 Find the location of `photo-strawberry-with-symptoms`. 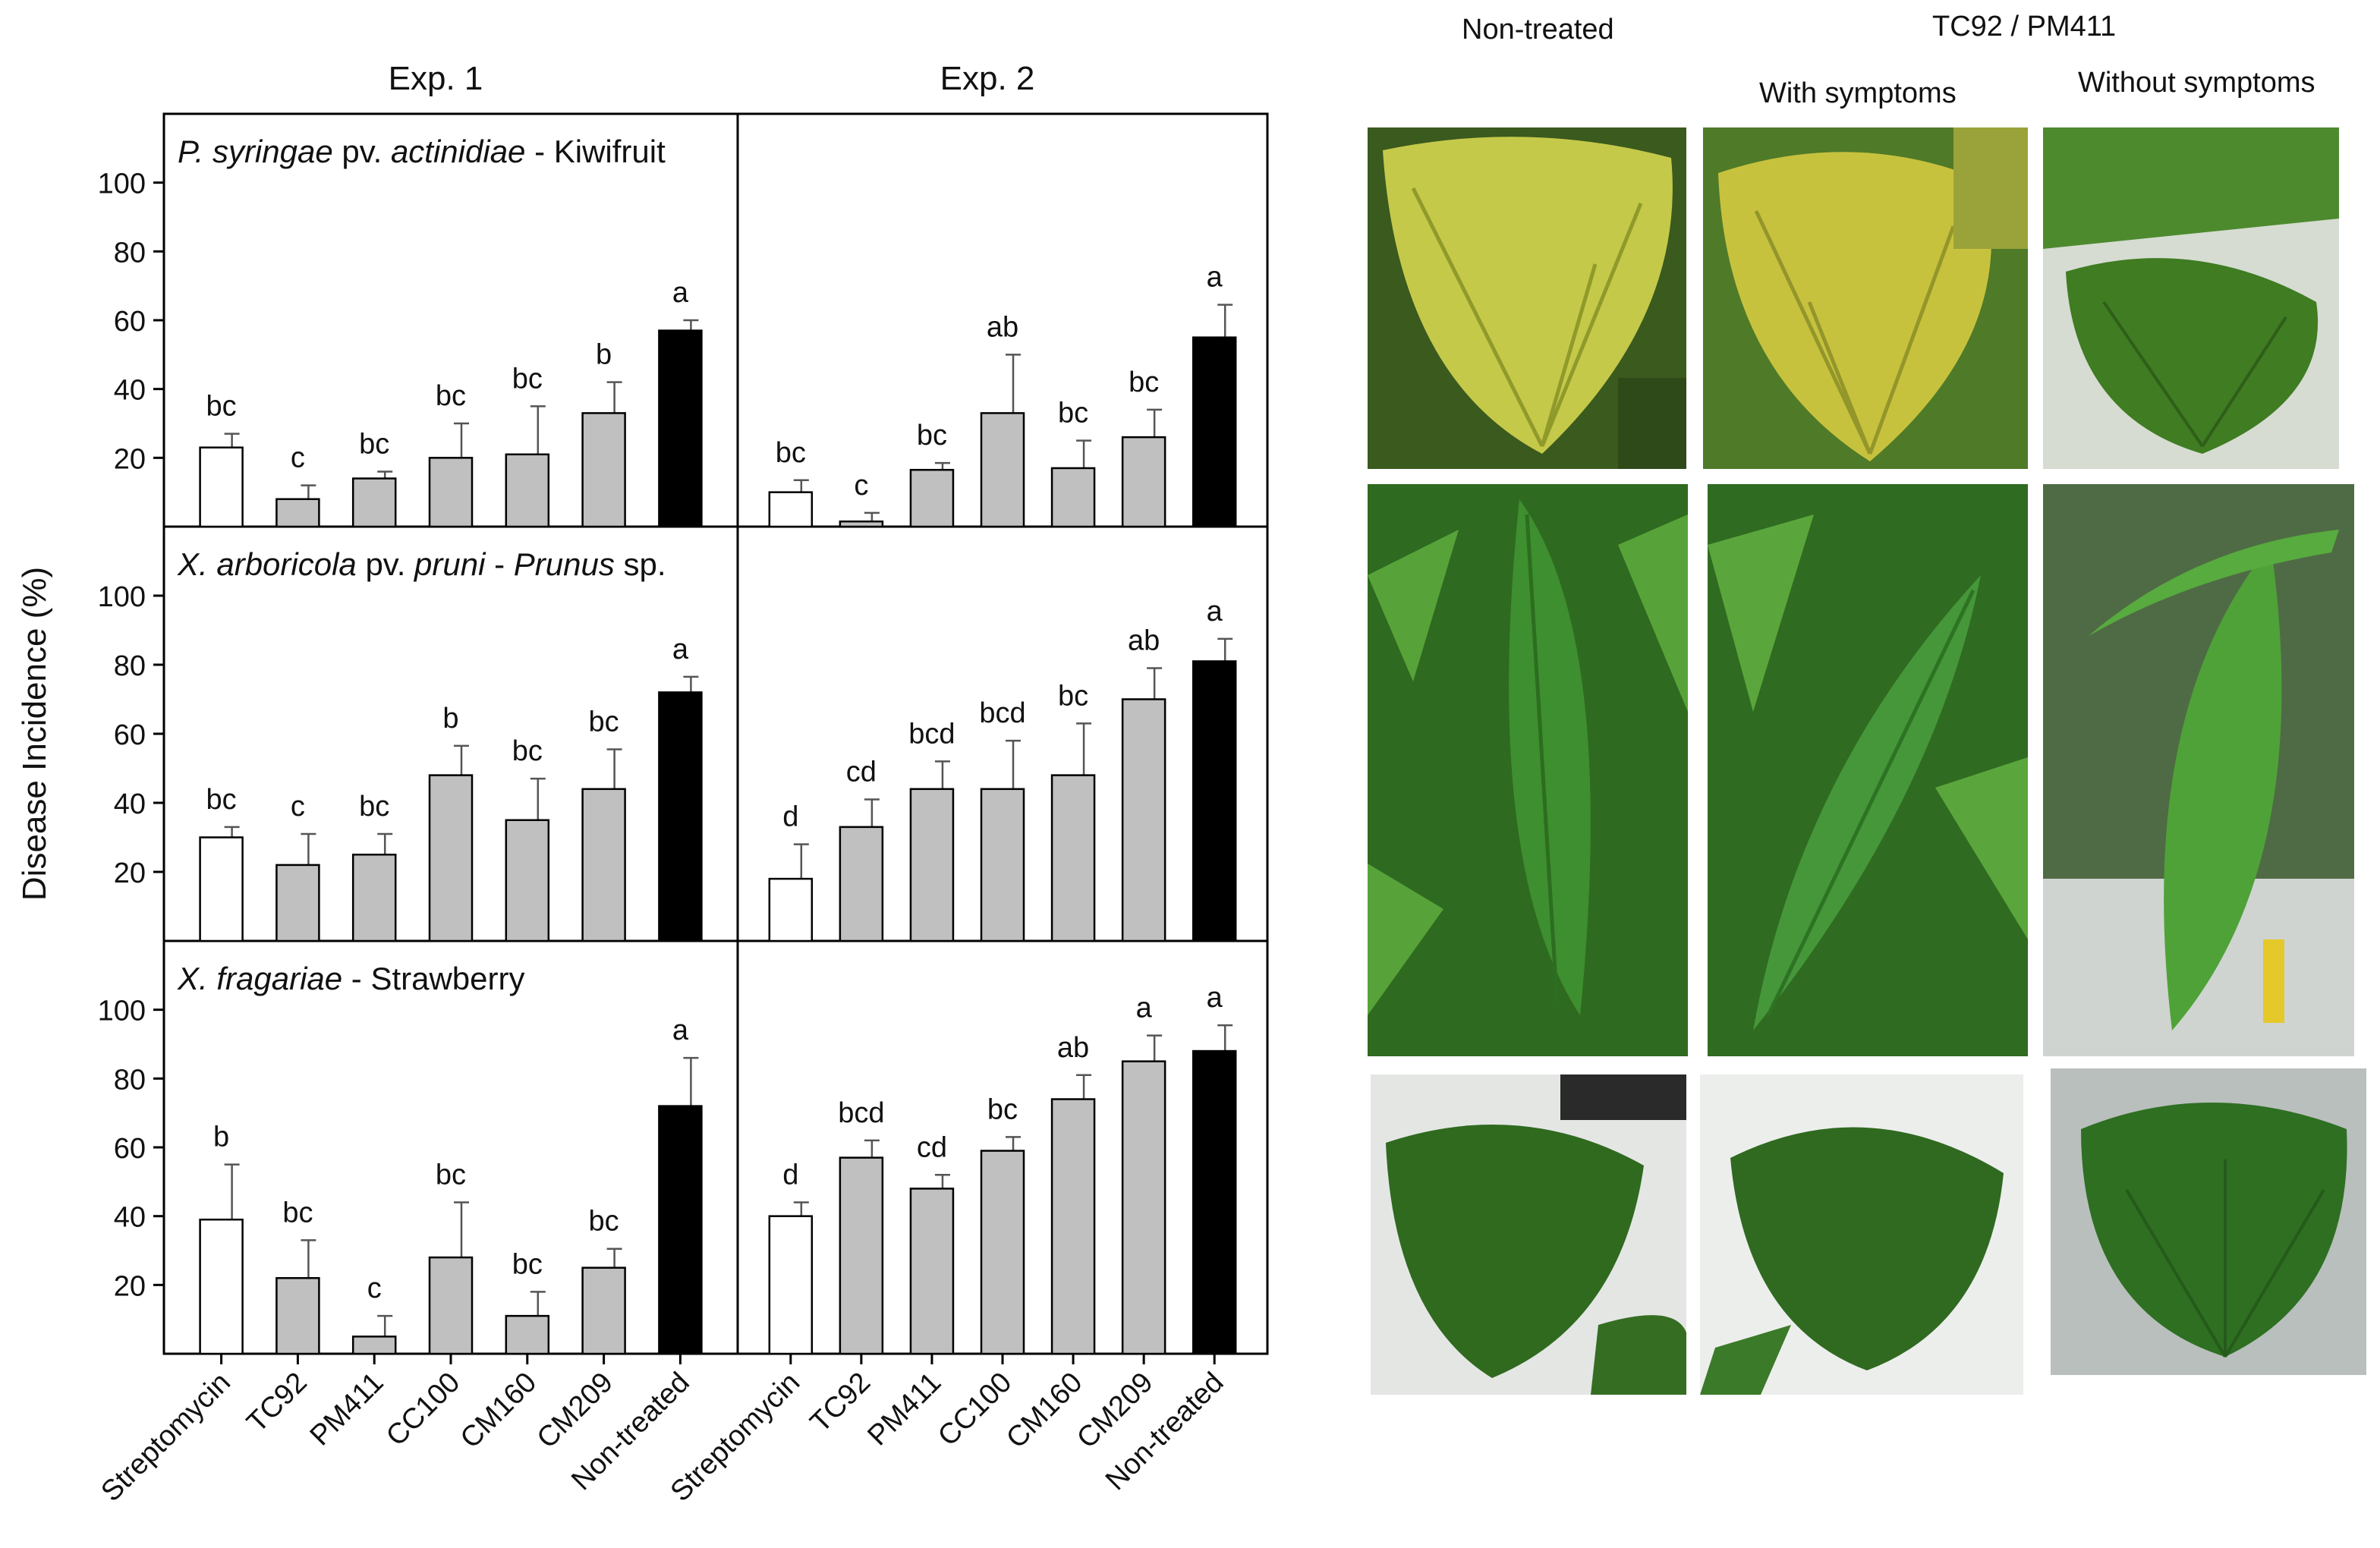

photo-strawberry-with-symptoms is located at coordinates (1861, 1234).